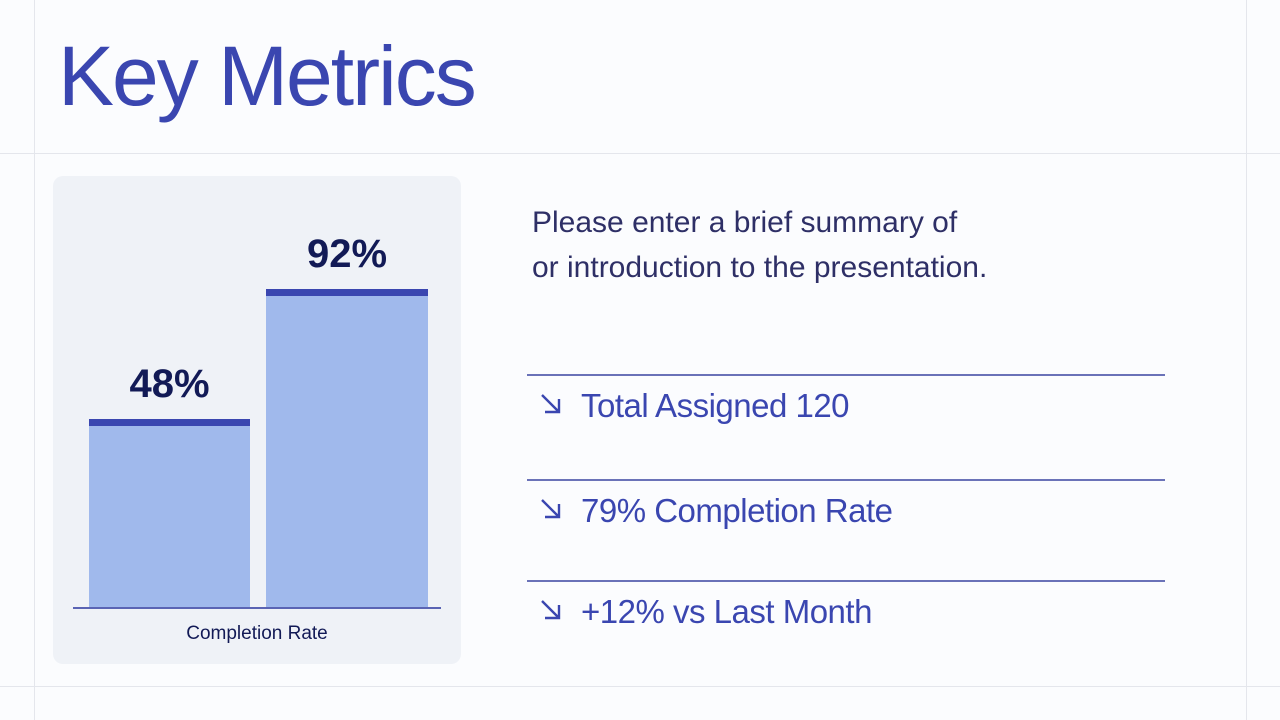 This screenshot has height=720, width=1280. I want to click on bar-value-label: 48%, so click(169, 384).